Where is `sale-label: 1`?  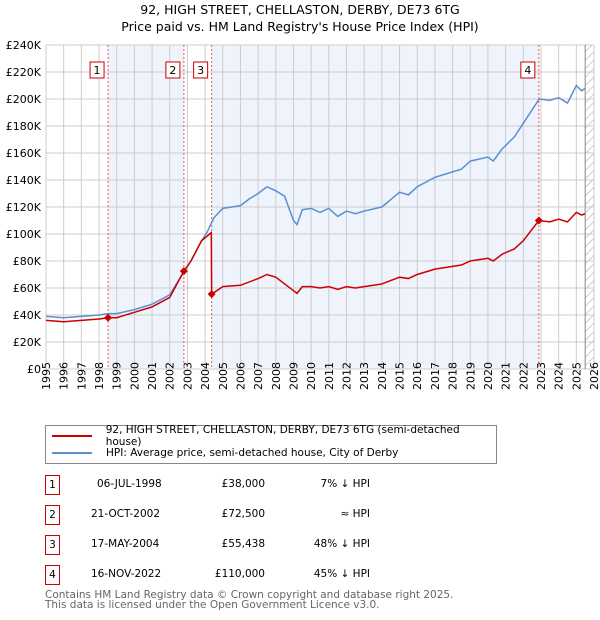
sale-label: 1 is located at coordinates (97, 70).